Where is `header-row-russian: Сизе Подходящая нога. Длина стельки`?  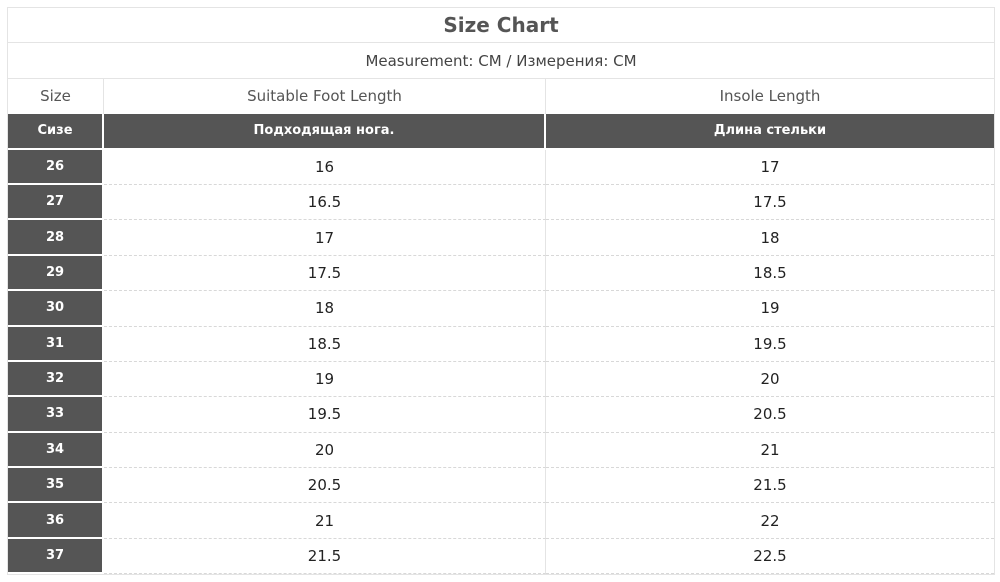 header-row-russian: Сизе Подходящая нога. Длина стельки is located at coordinates (501, 132).